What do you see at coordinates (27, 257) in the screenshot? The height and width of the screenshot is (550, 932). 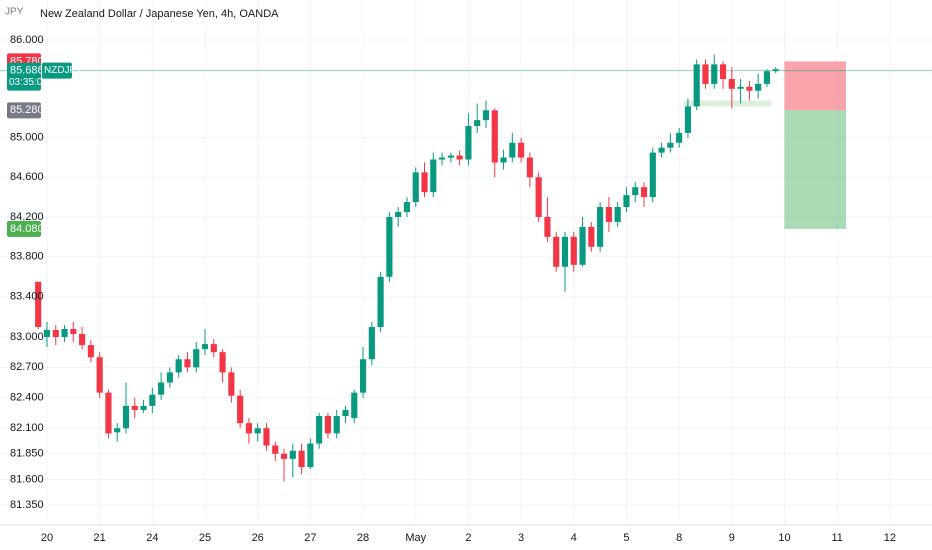 I see `y-tick-label: 83.800` at bounding box center [27, 257].